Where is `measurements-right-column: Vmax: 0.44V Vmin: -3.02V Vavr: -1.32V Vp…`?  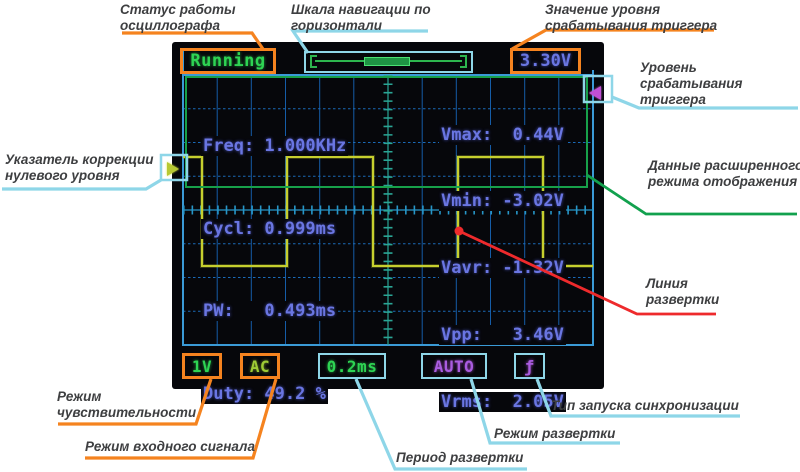 measurements-right-column: Vmax: 0.44V Vmin: -3.02V Vavr: -1.32V Vp… is located at coordinates (502, 268).